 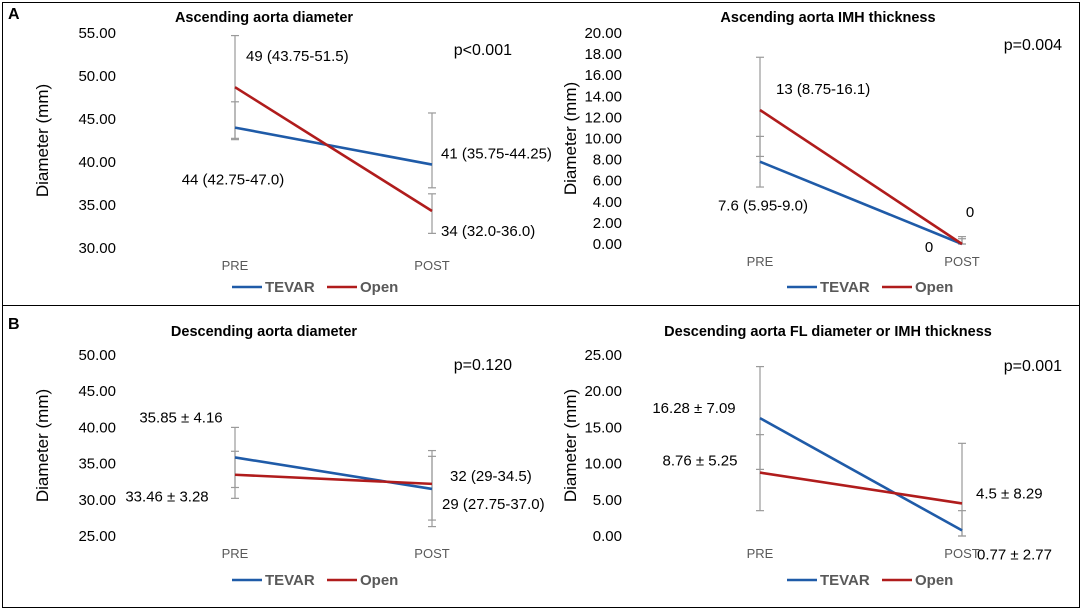 What do you see at coordinates (1033, 45) in the screenshot?
I see `p-value: p=0.004` at bounding box center [1033, 45].